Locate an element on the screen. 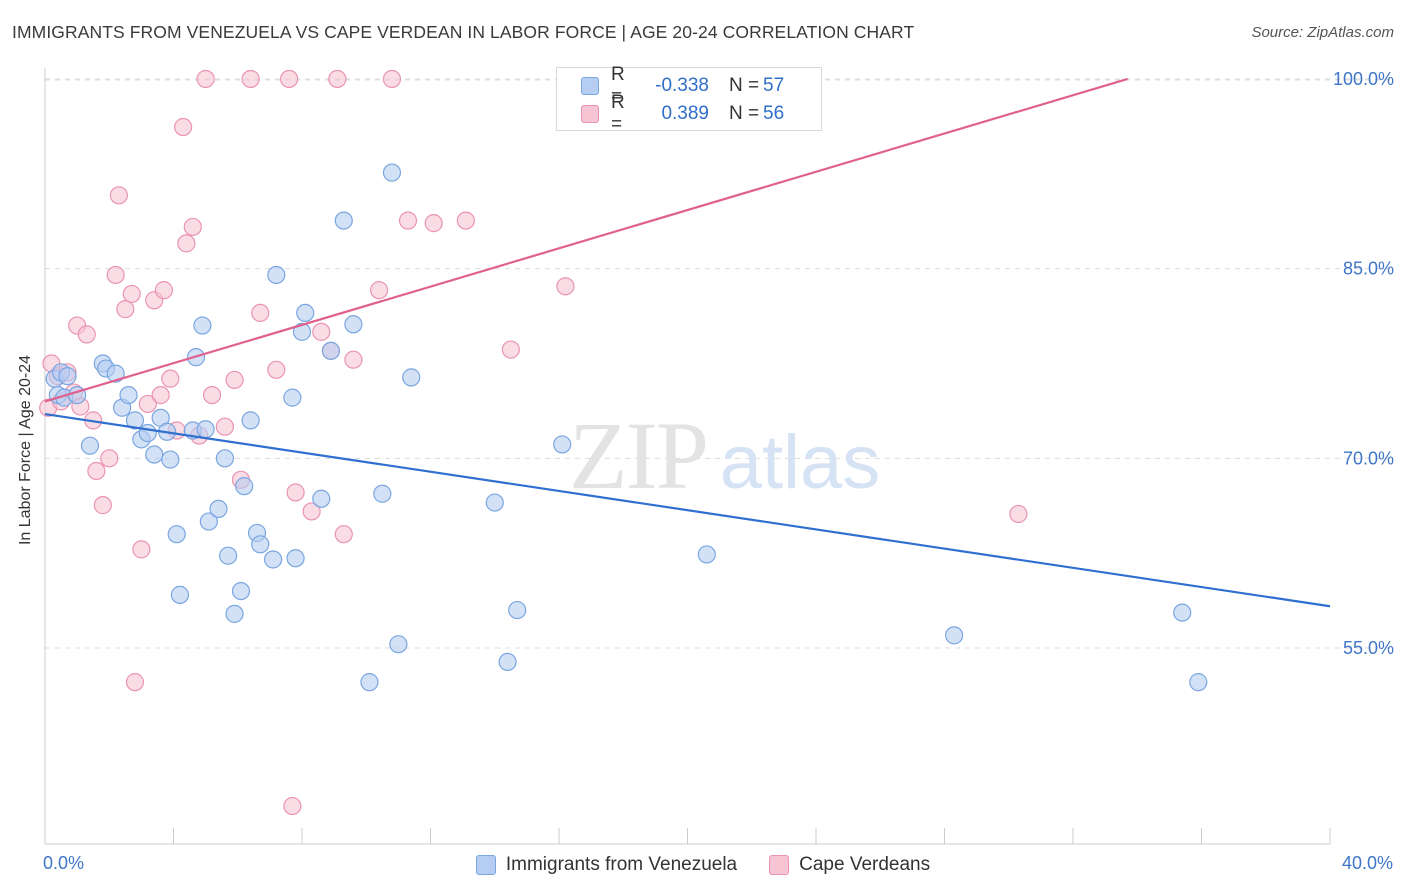  cape-verdean-legend-swatch is located at coordinates (779, 865).